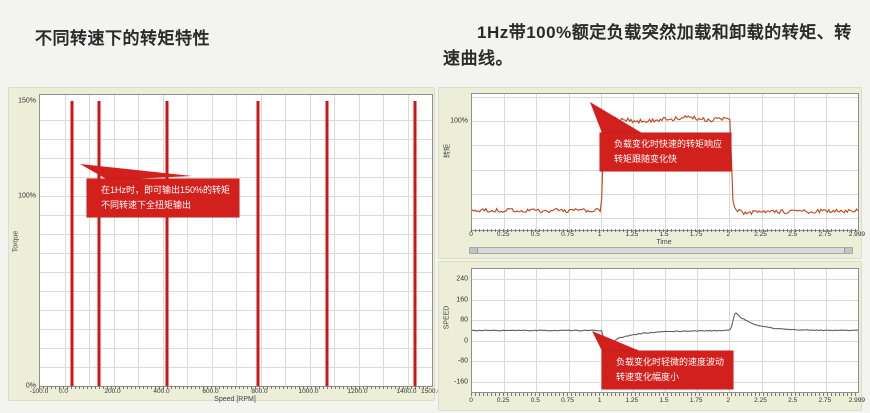 Image resolution: width=870 pixels, height=413 pixels. I want to click on y-tick-label: 240, so click(462, 279).